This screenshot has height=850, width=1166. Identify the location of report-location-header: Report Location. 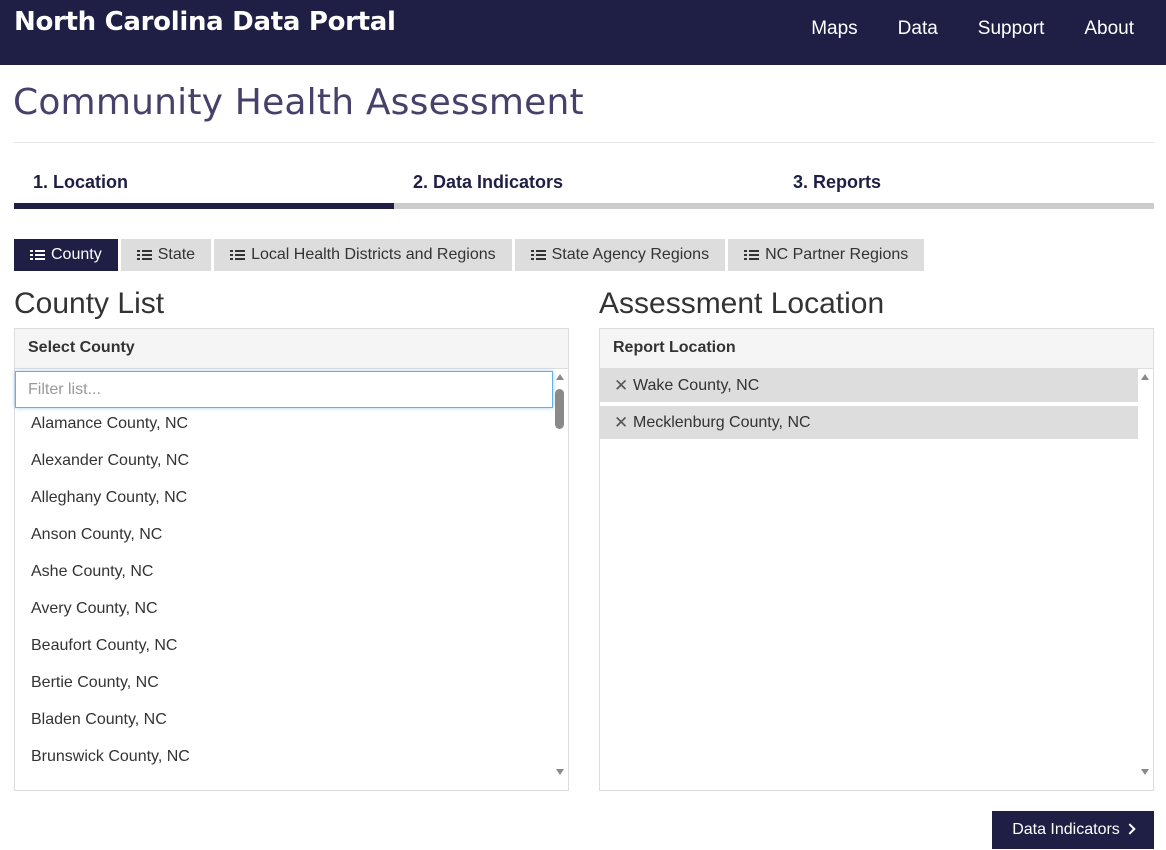
(876, 349).